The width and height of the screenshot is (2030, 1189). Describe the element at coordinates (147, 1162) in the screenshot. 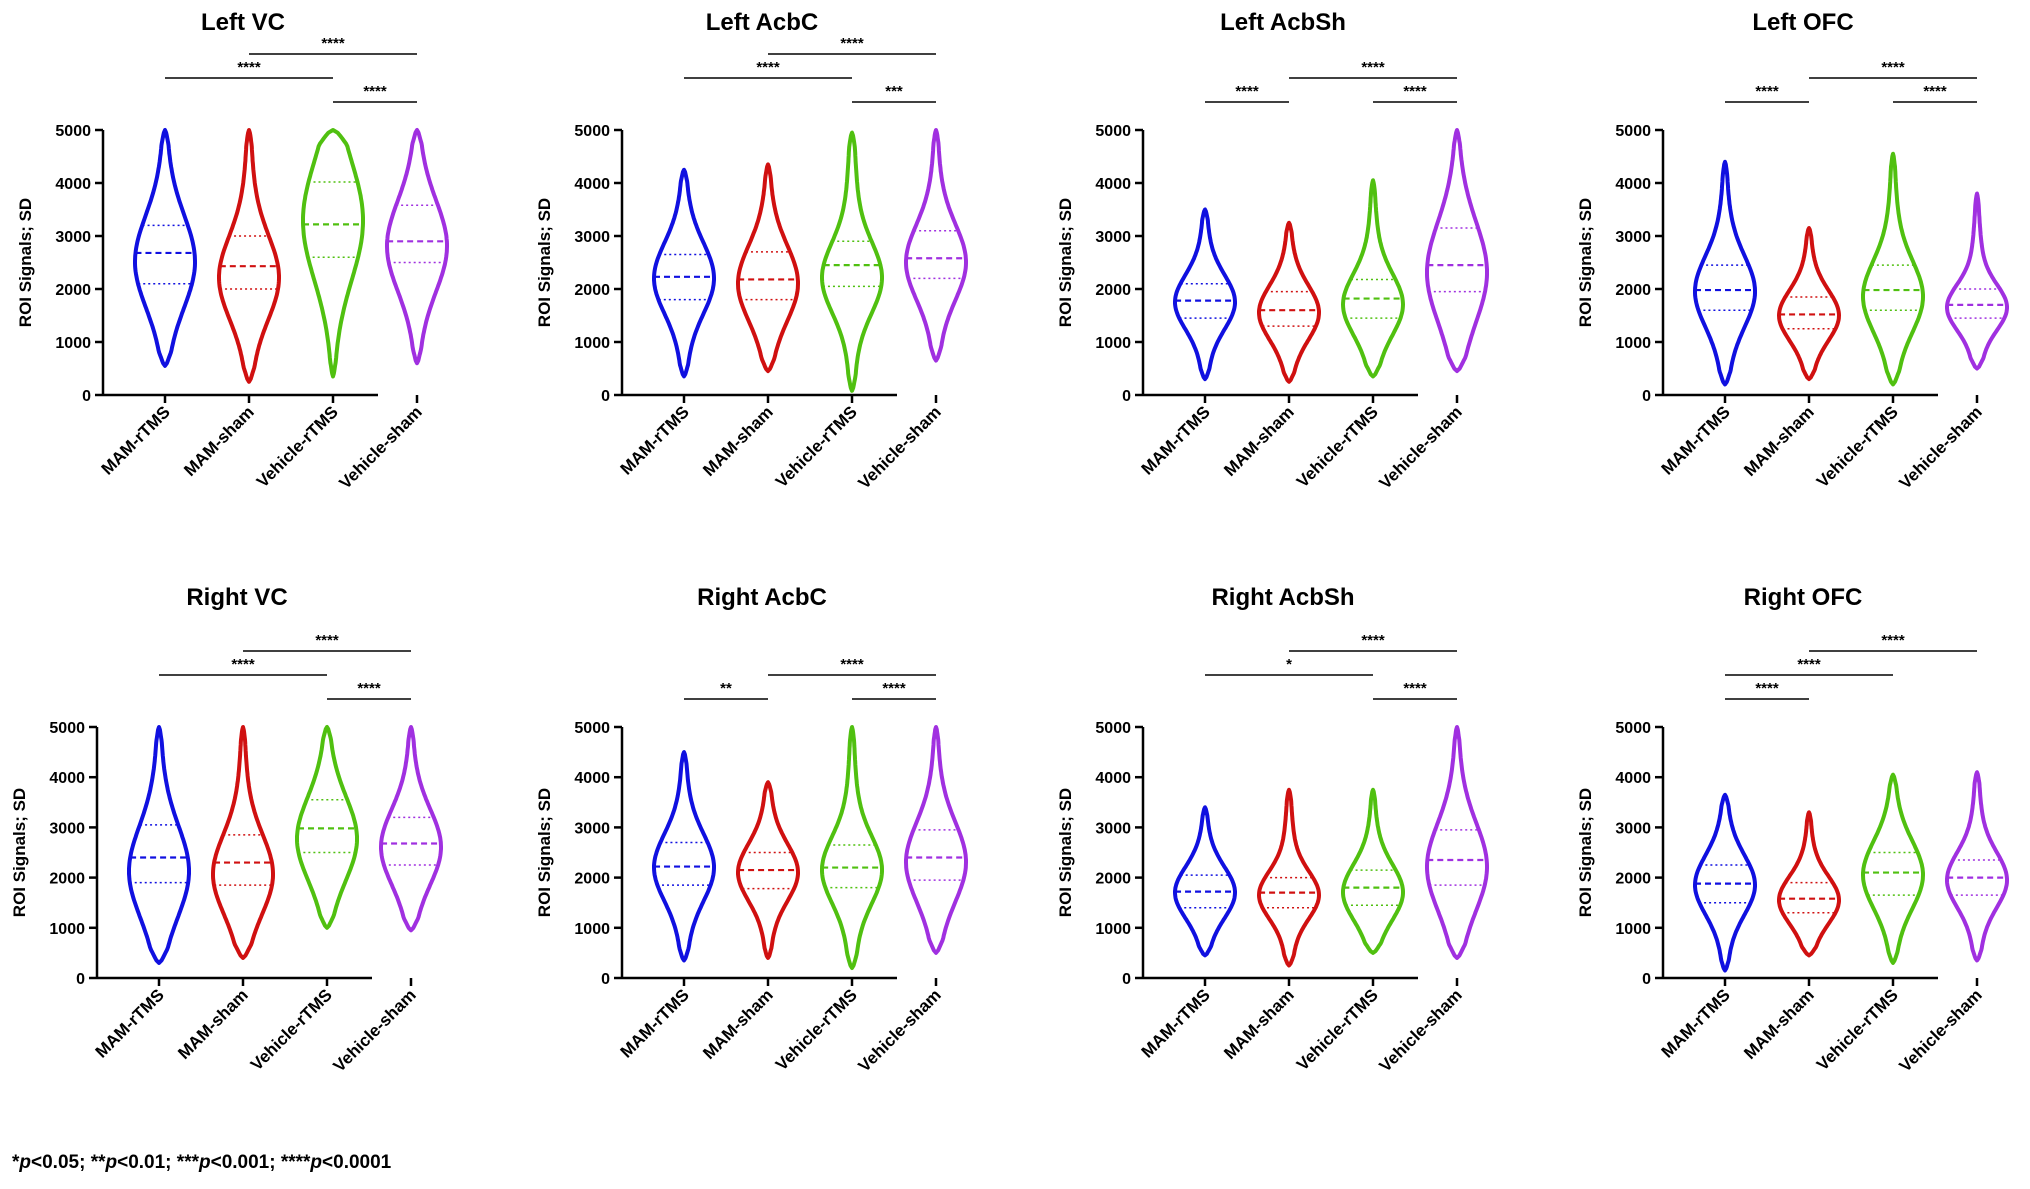

I see `footnote-threshold: <0.01;` at that location.